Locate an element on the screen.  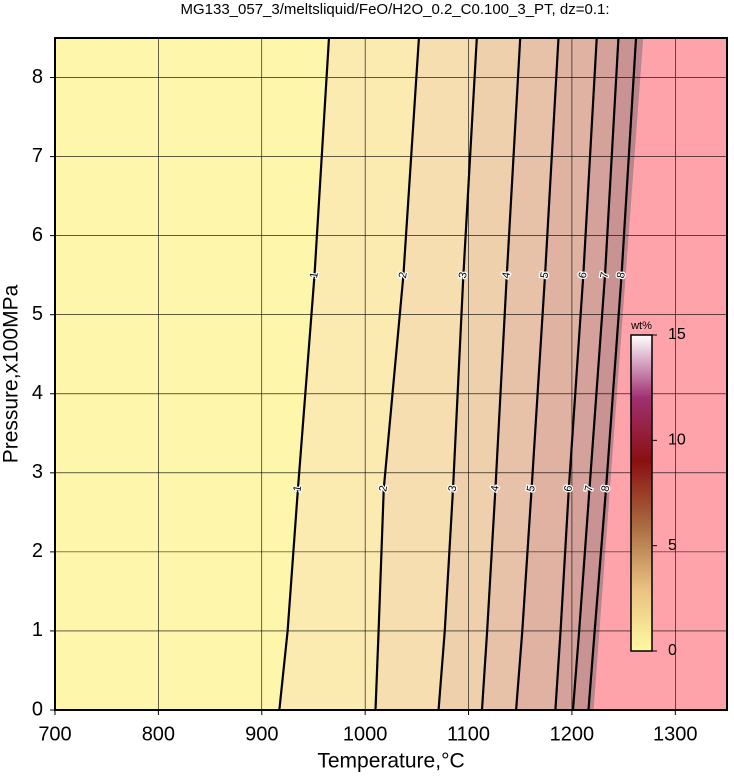
x-tick-label: 1200 is located at coordinates (572, 734).